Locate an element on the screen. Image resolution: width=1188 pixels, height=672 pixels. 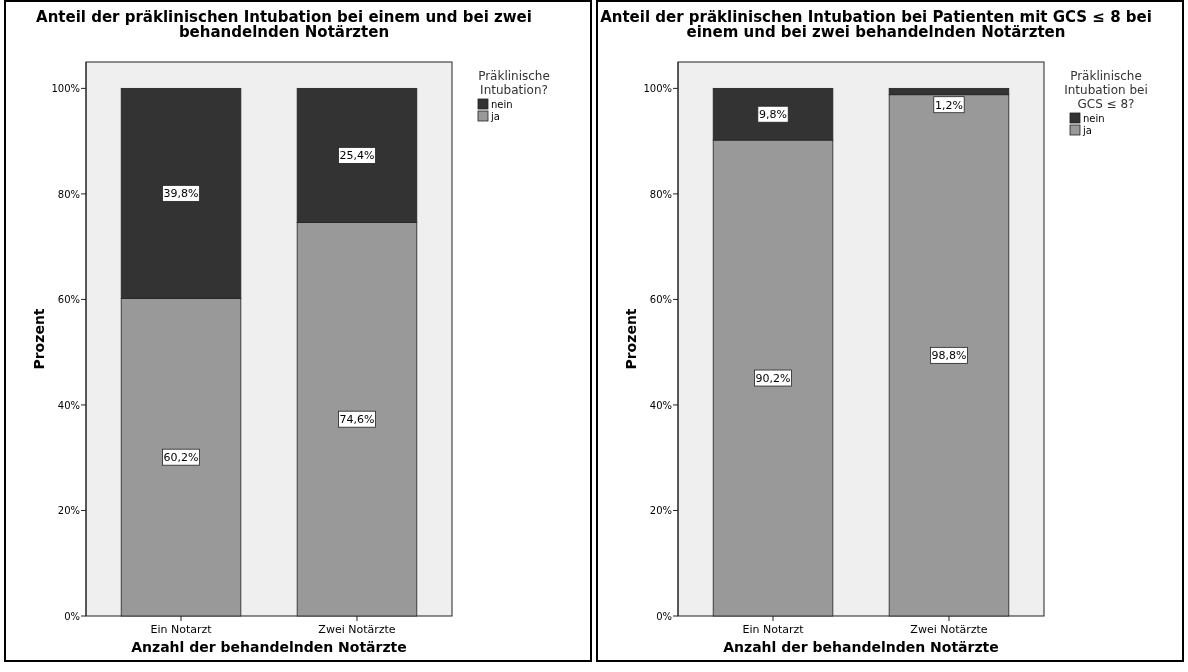
data-label: 60,2% is located at coordinates (181, 458).